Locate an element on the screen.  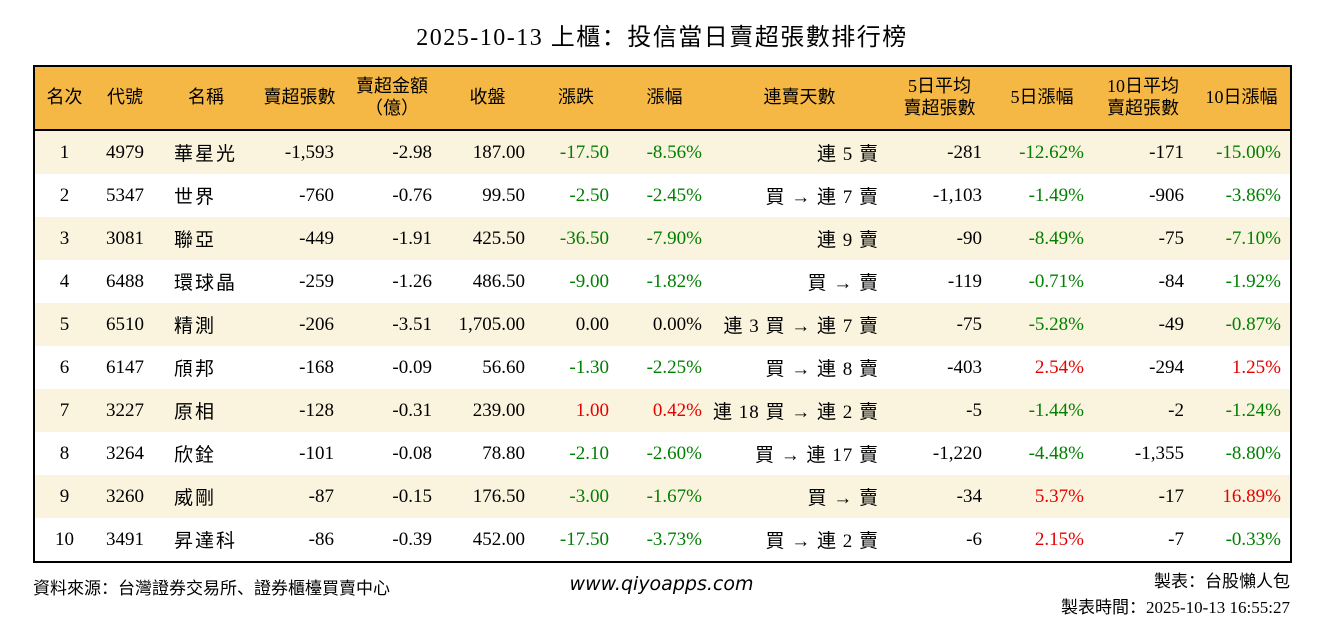
avg5-cell: -34 is located at coordinates (969, 496).